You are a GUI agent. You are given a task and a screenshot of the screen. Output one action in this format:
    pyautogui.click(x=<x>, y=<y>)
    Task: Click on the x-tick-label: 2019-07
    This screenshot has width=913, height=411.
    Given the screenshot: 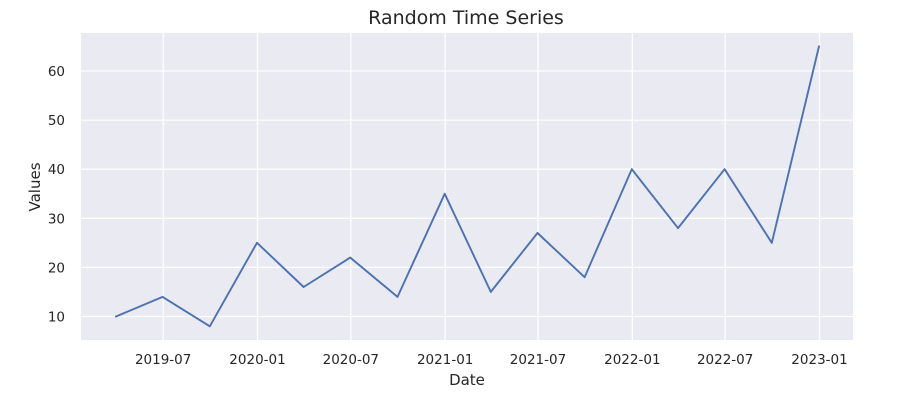 What is the action you would take?
    pyautogui.click(x=163, y=360)
    